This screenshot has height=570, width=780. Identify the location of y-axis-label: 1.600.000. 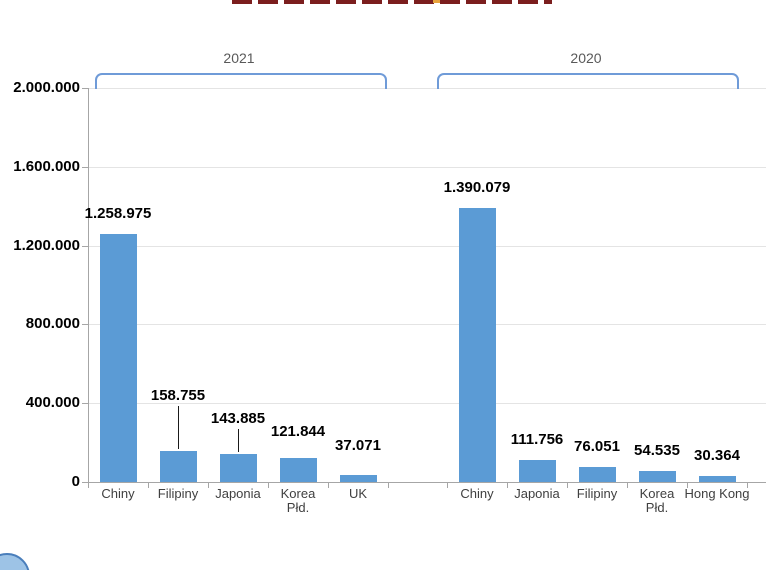
(46, 166).